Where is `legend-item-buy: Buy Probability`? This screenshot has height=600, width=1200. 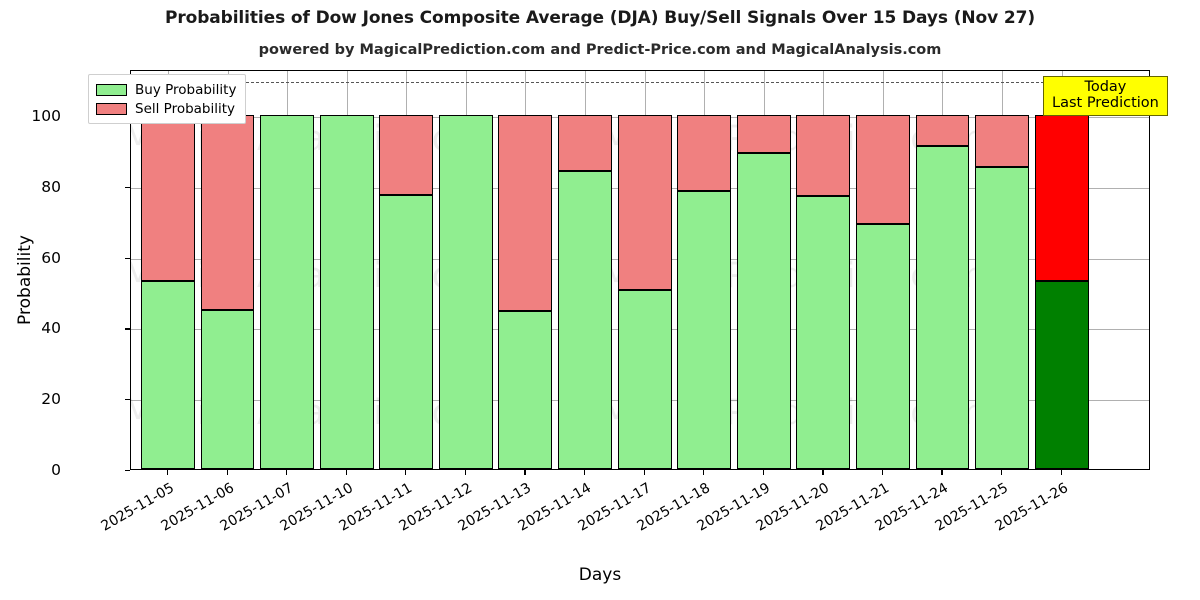 legend-item-buy: Buy Probability is located at coordinates (166, 89).